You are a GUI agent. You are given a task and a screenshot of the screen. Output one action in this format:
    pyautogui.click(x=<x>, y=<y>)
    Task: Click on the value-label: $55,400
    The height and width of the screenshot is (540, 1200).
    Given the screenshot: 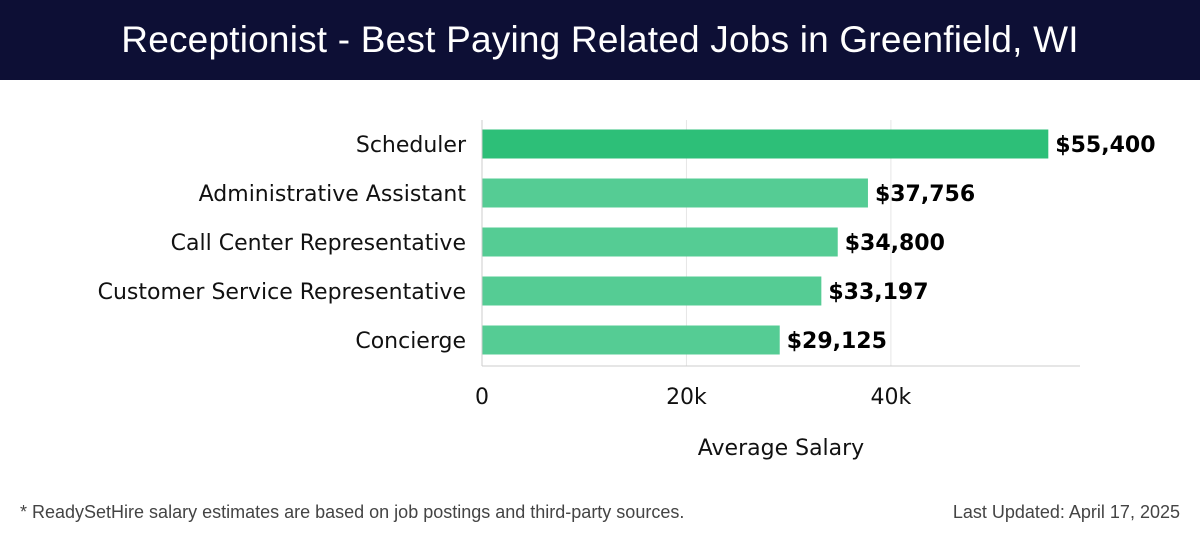 What is the action you would take?
    pyautogui.click(x=1105, y=145)
    